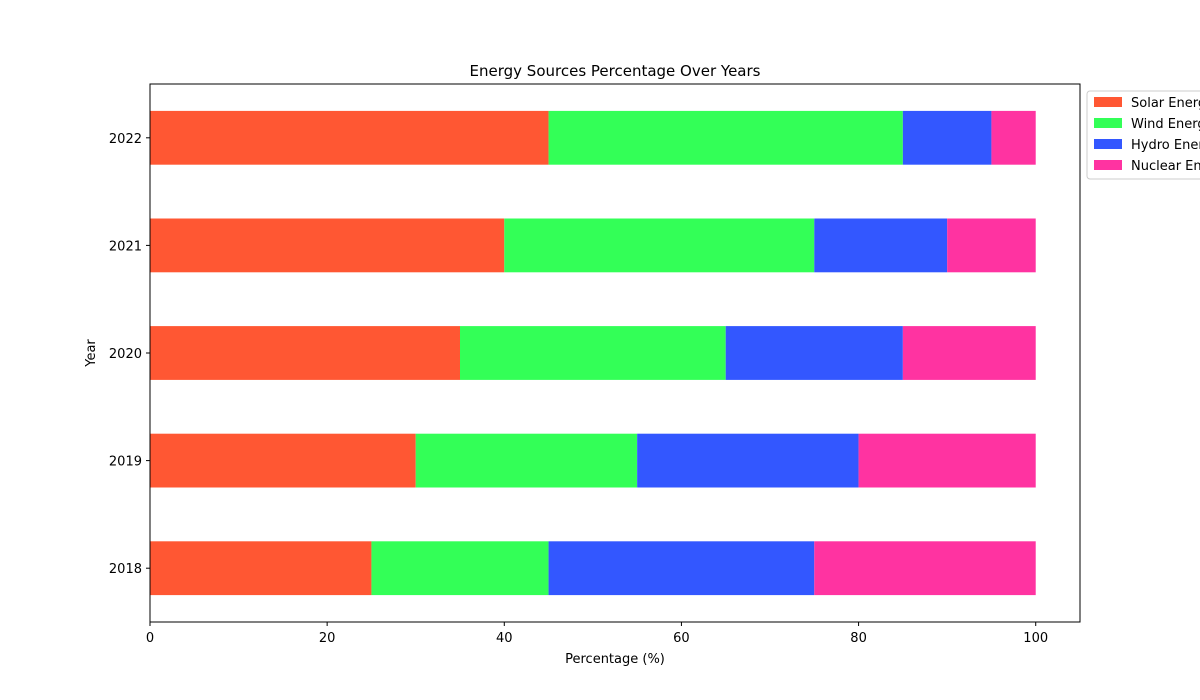 The image size is (1200, 700). What do you see at coordinates (1035, 638) in the screenshot?
I see `x-tick-label: 100` at bounding box center [1035, 638].